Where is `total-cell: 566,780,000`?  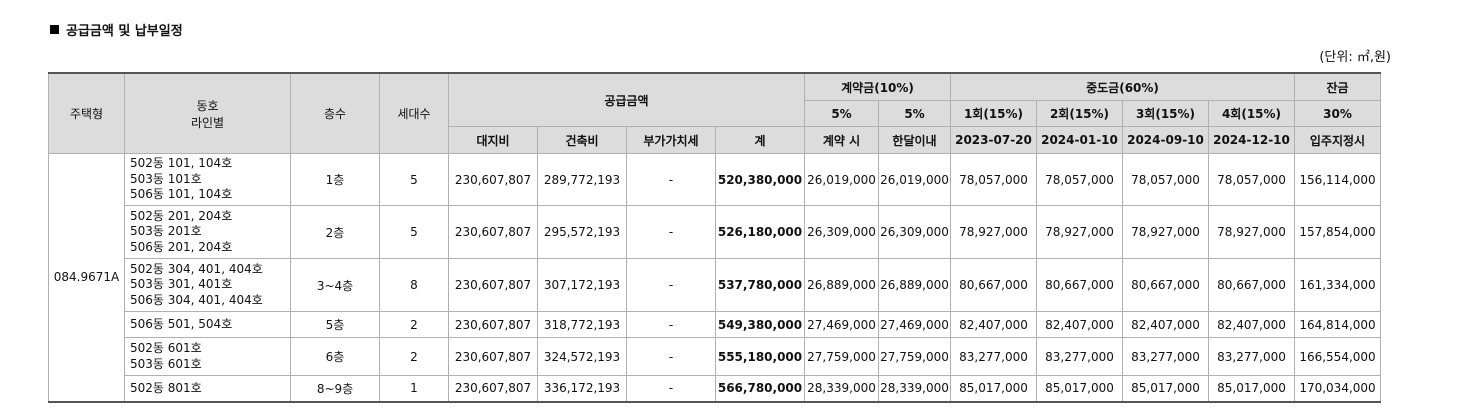 total-cell: 566,780,000 is located at coordinates (760, 388).